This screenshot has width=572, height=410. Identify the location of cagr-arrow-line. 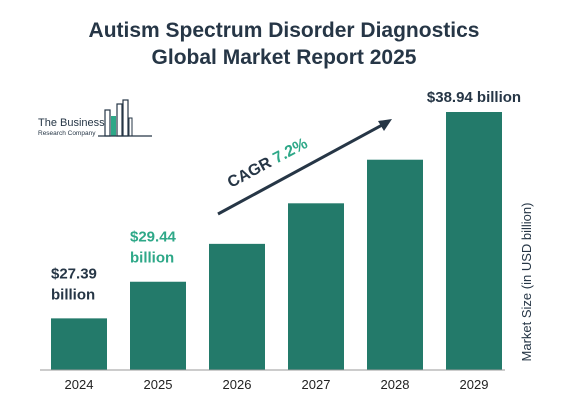
(301, 169).